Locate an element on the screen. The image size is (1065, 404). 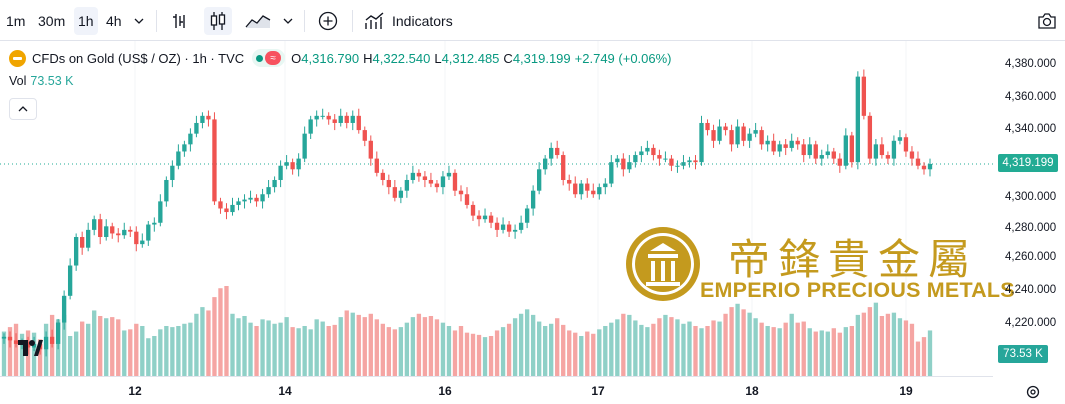
area-chart-type-icon is located at coordinates (258, 21).